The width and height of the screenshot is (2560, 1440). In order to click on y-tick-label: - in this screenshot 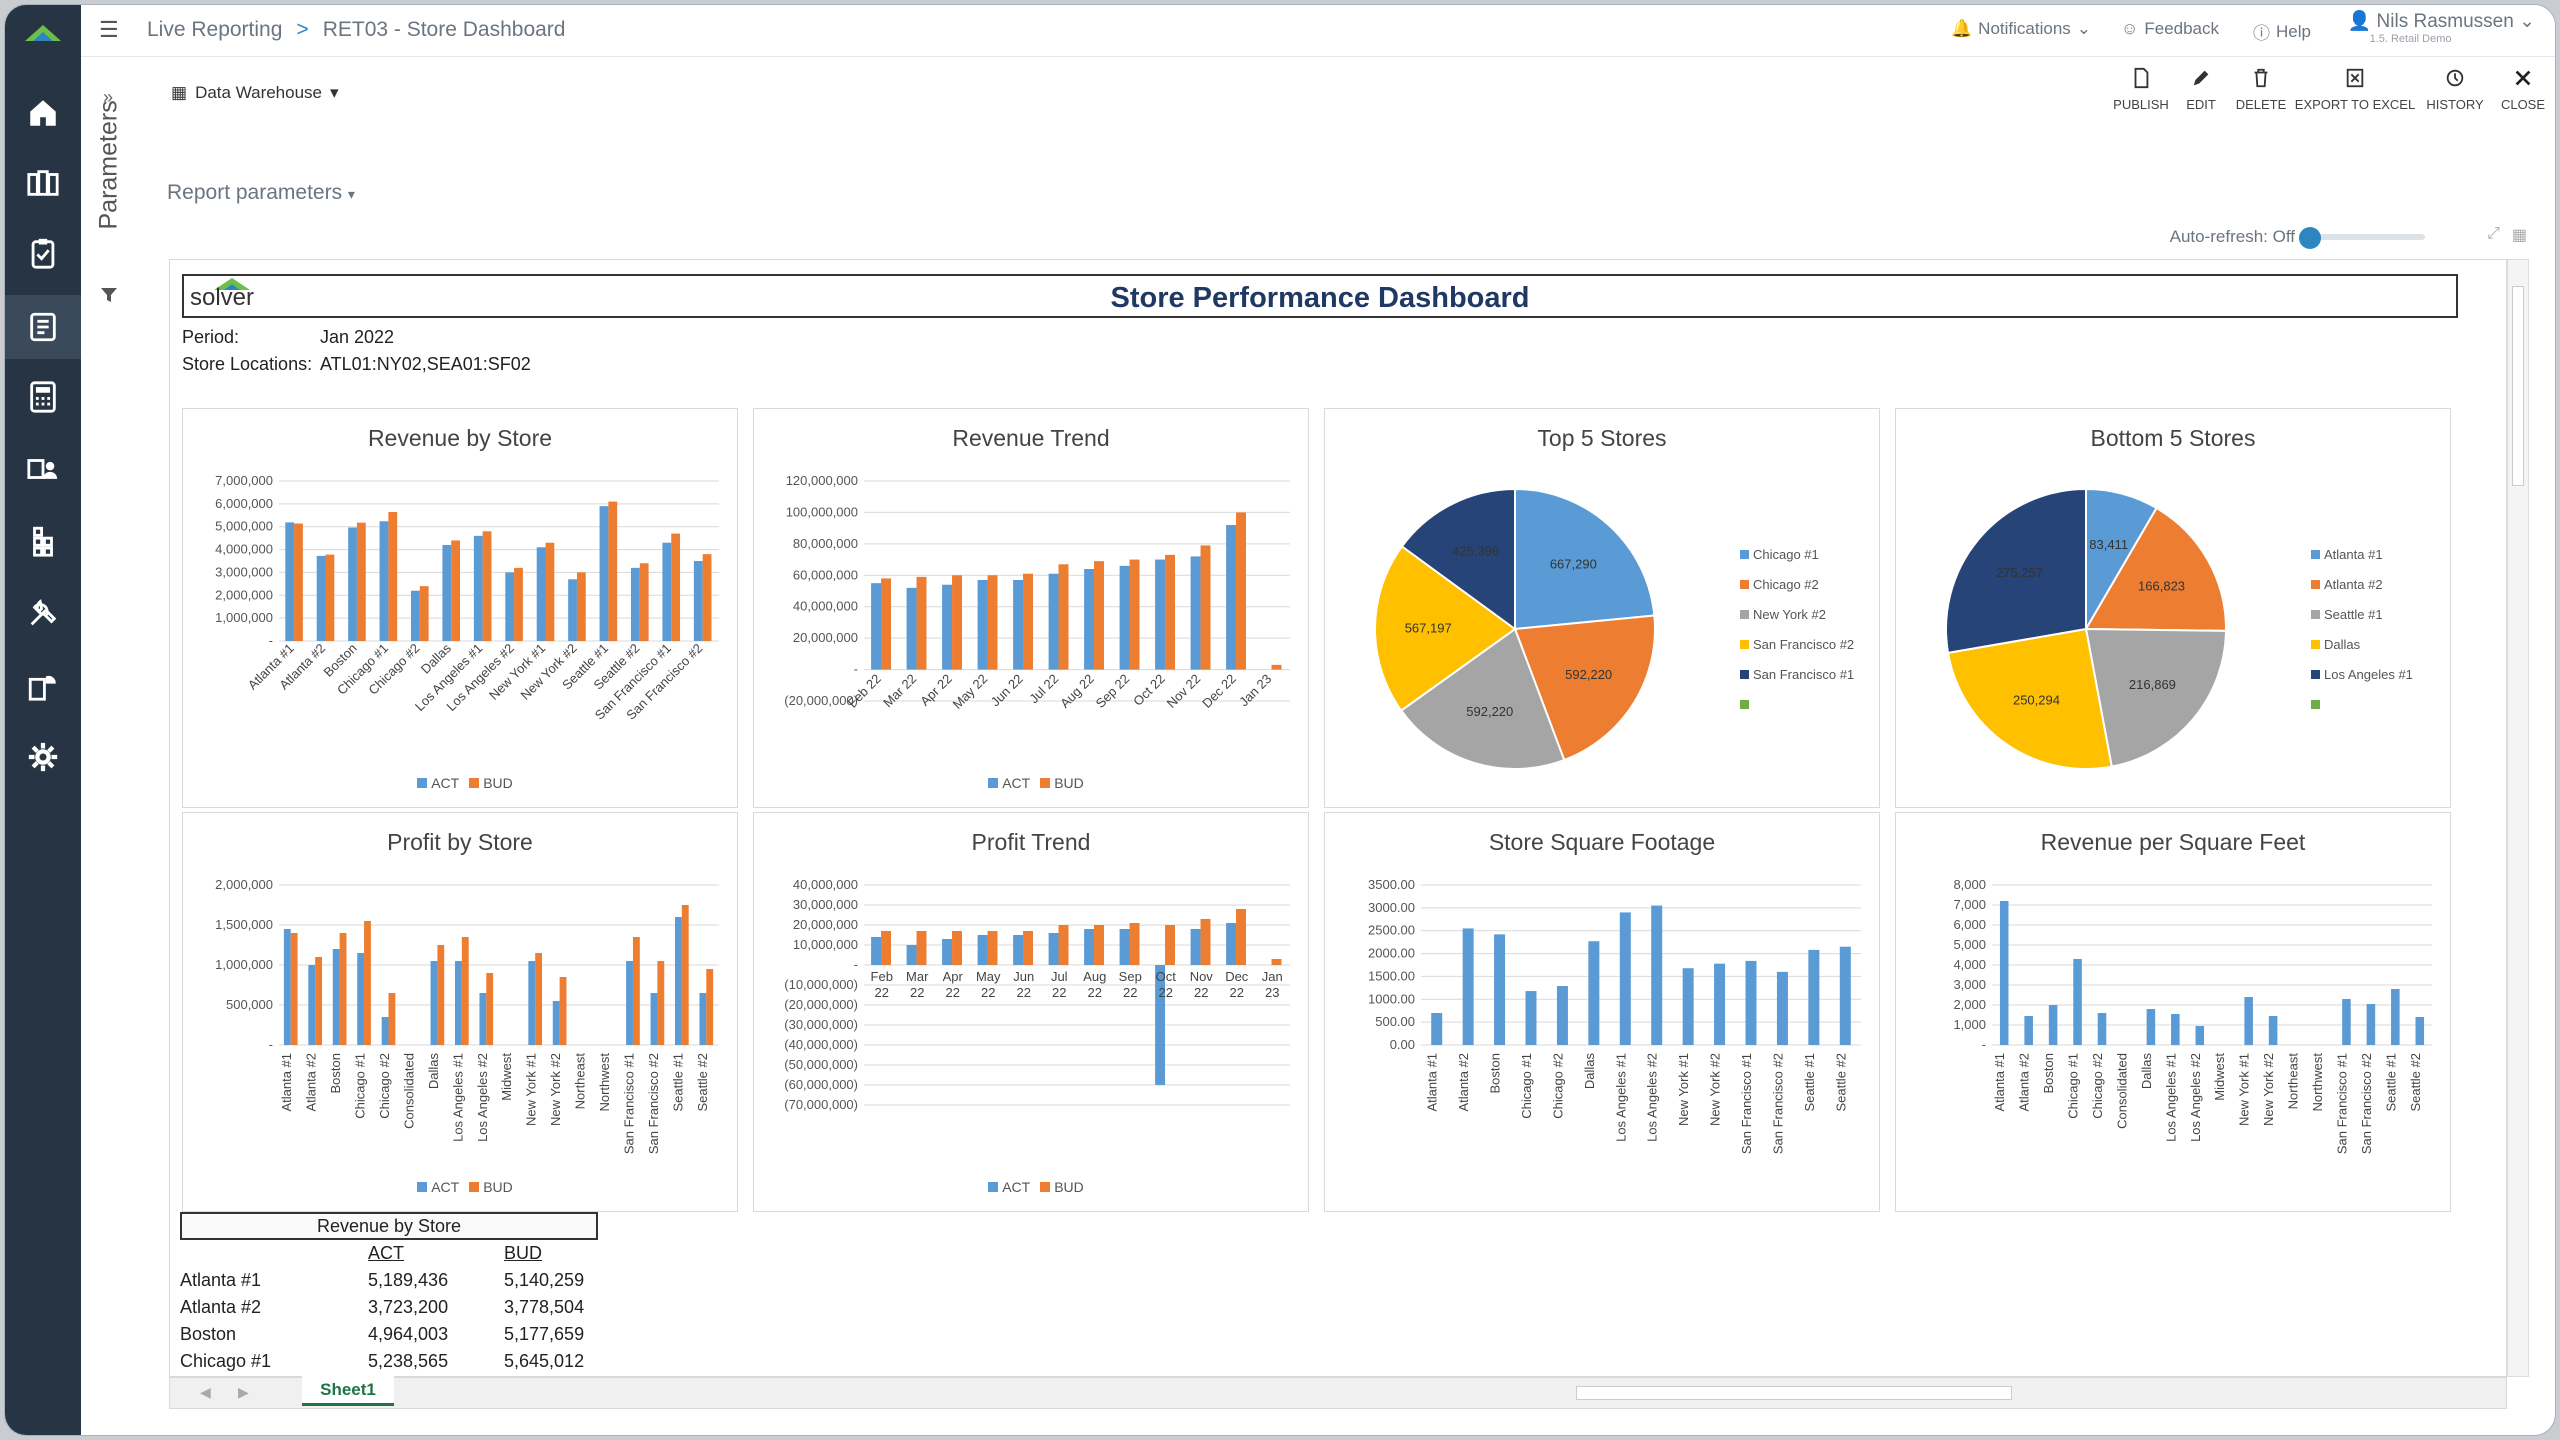, I will do `click(271, 640)`.